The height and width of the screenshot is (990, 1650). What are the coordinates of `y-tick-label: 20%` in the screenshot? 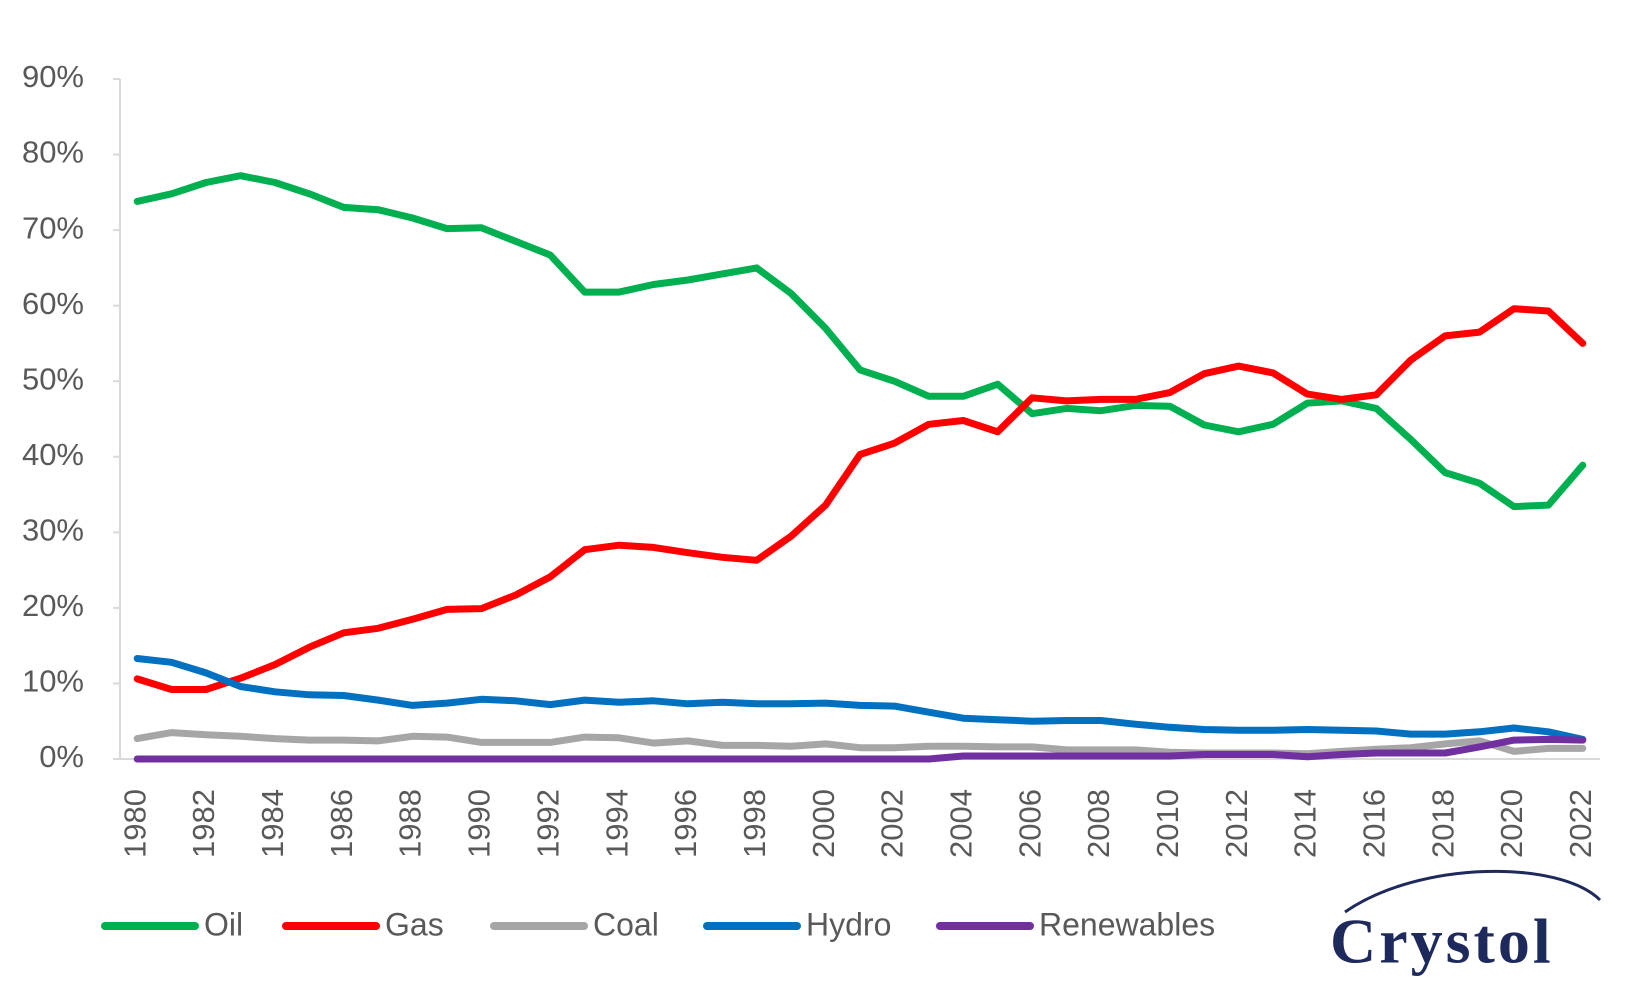 It's located at (53, 605).